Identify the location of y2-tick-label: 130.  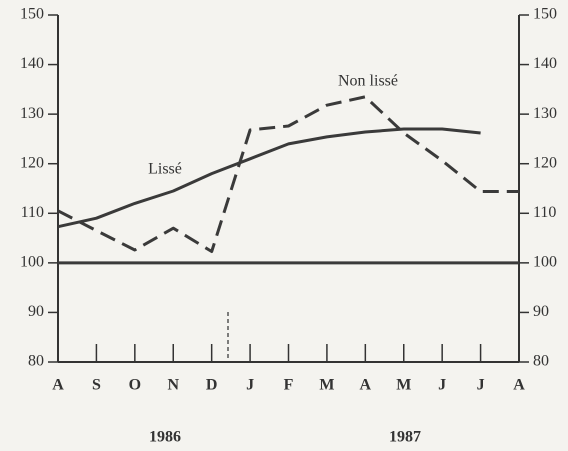
(545, 113).